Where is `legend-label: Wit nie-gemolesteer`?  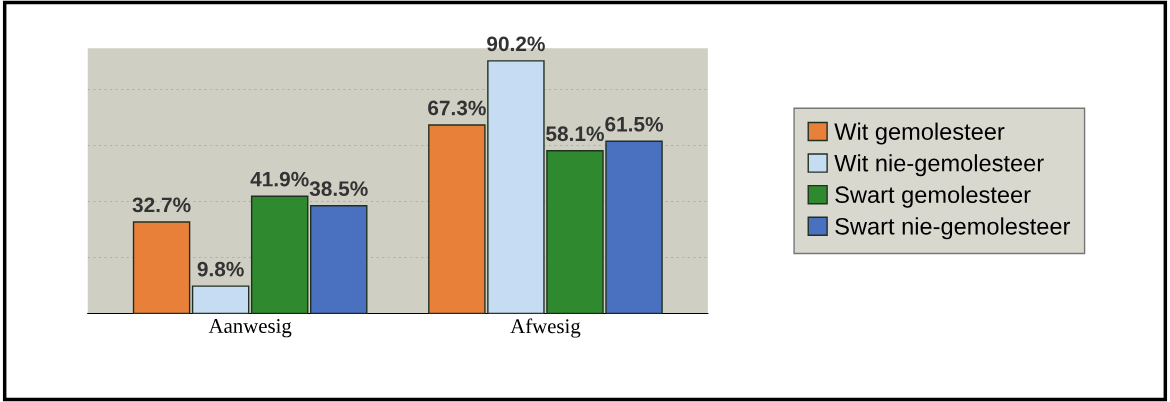 legend-label: Wit nie-gemolesteer is located at coordinates (939, 165).